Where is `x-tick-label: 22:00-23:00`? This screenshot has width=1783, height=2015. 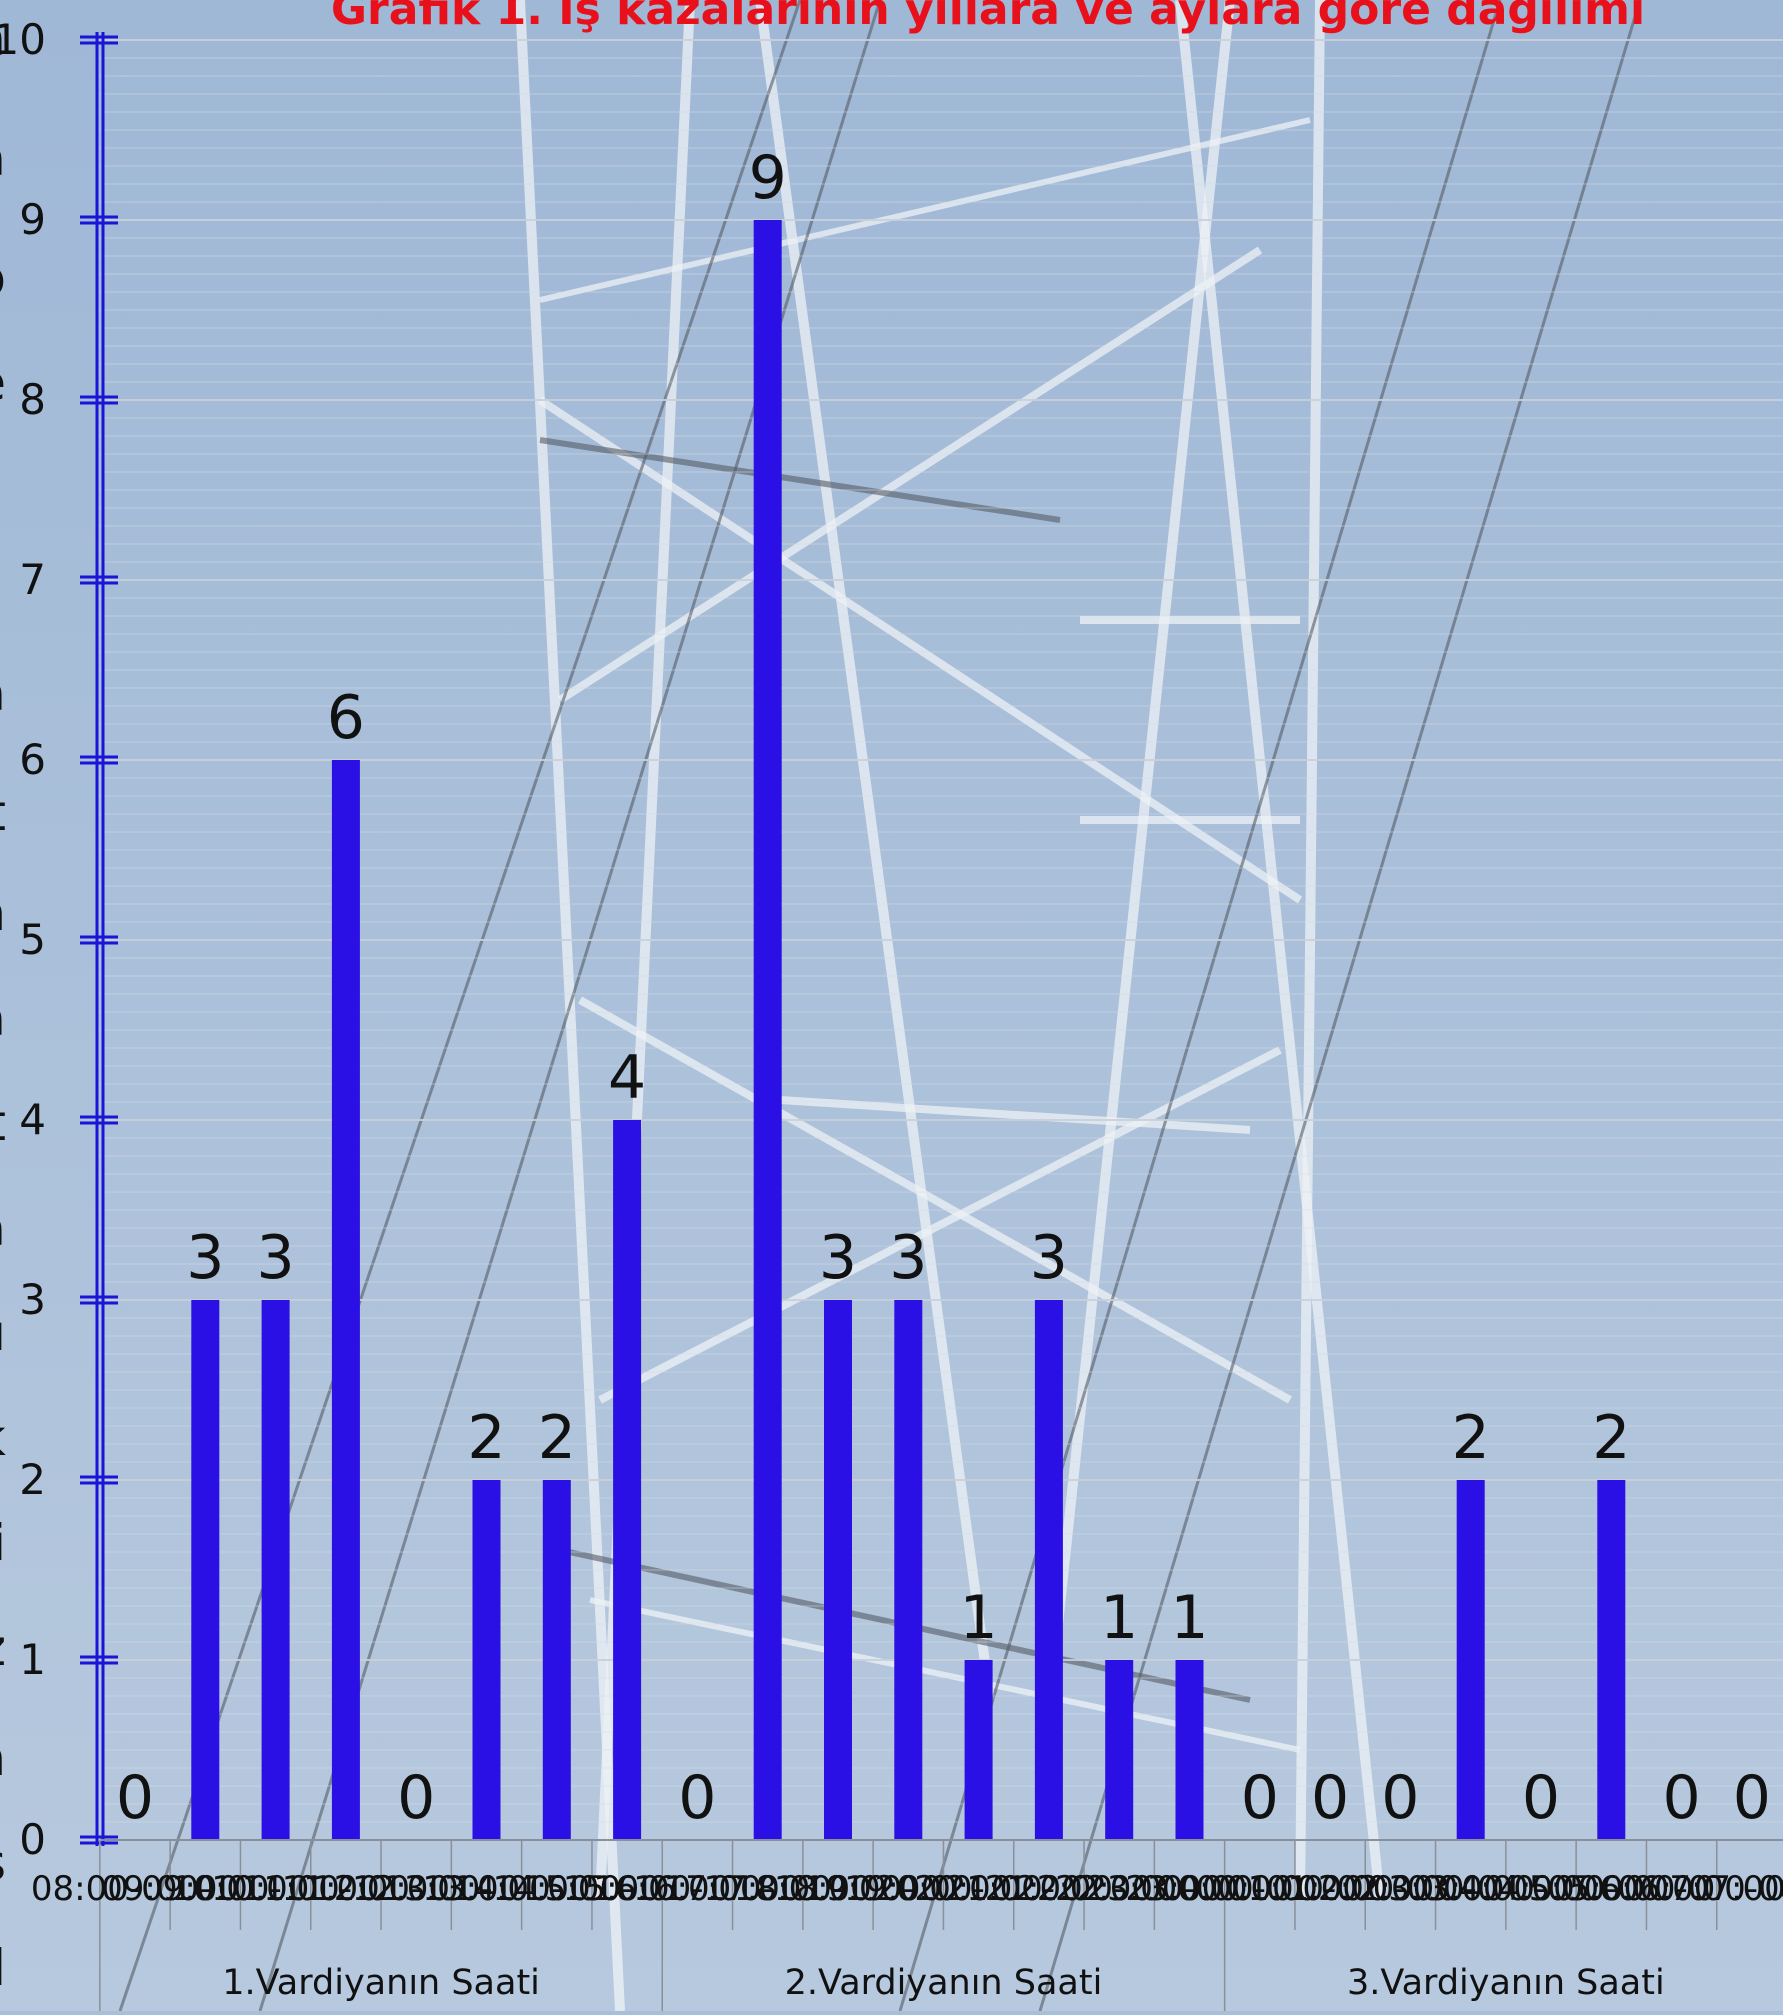
x-tick-label: 22:00-23:00 is located at coordinates (1119, 1889).